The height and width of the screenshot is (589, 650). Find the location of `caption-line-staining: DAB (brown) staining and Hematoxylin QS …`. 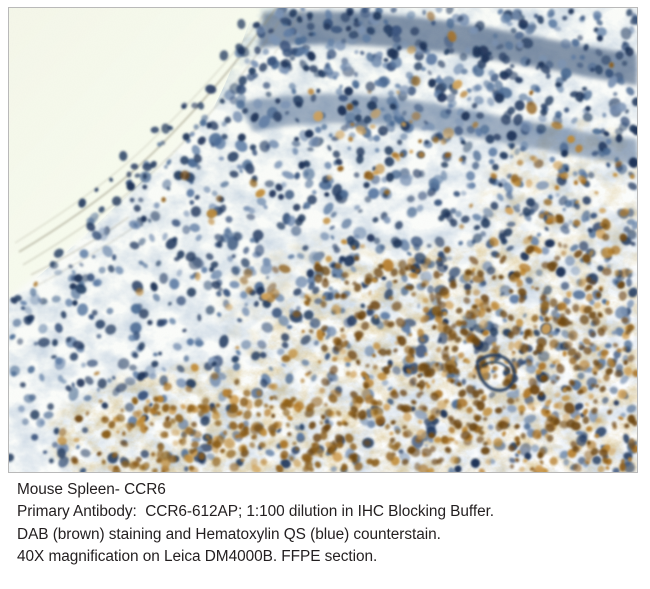

caption-line-staining: DAB (brown) staining and Hematoxylin QS … is located at coordinates (229, 534).